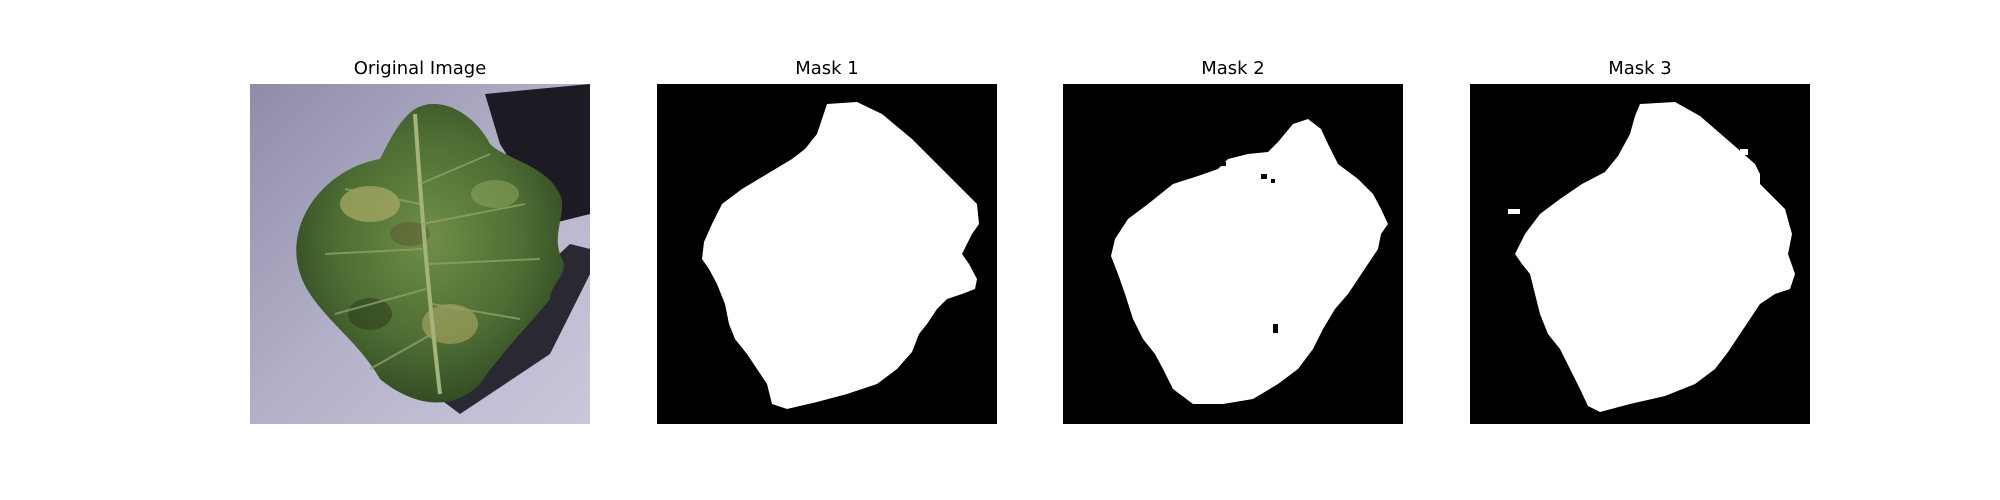 The height and width of the screenshot is (500, 2000). I want to click on panel-title: Mask 1, so click(827, 68).